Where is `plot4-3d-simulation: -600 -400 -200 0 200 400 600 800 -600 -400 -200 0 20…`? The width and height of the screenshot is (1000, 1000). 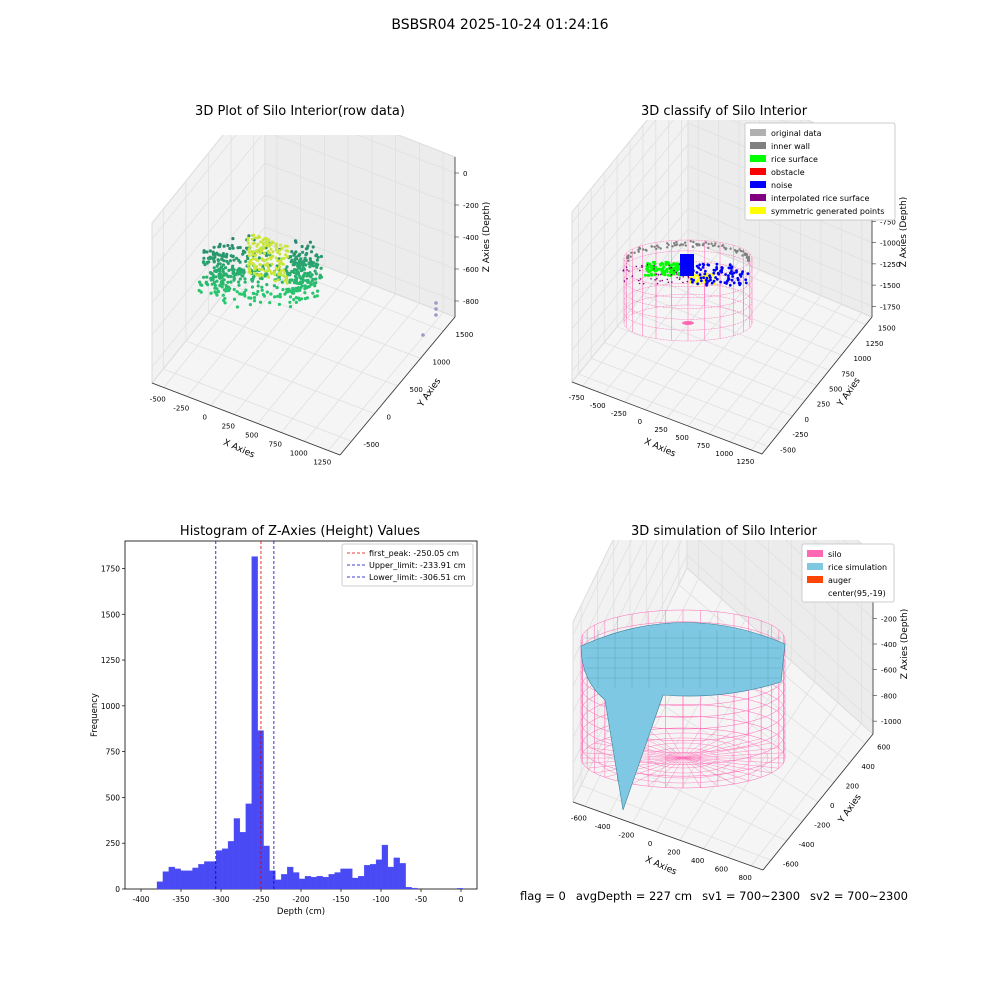 plot4-3d-simulation: -600 -400 -200 0 200 400 600 800 -600 -400 -200 0 20… is located at coordinates (740, 710).